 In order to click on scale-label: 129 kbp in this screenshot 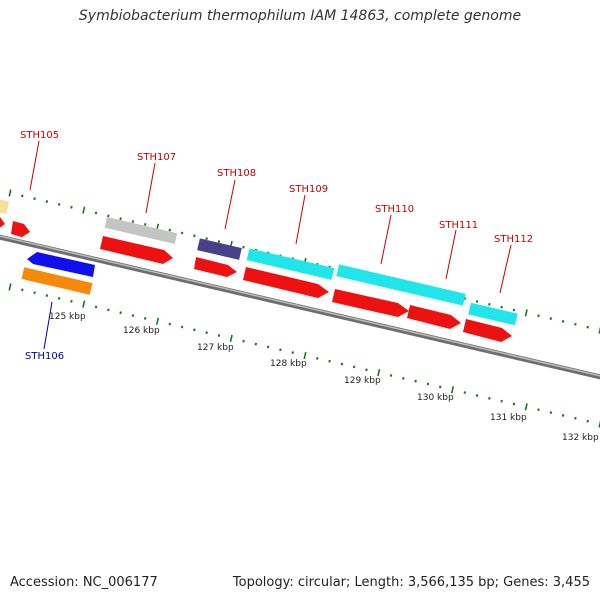, I will do `click(362, 381)`.